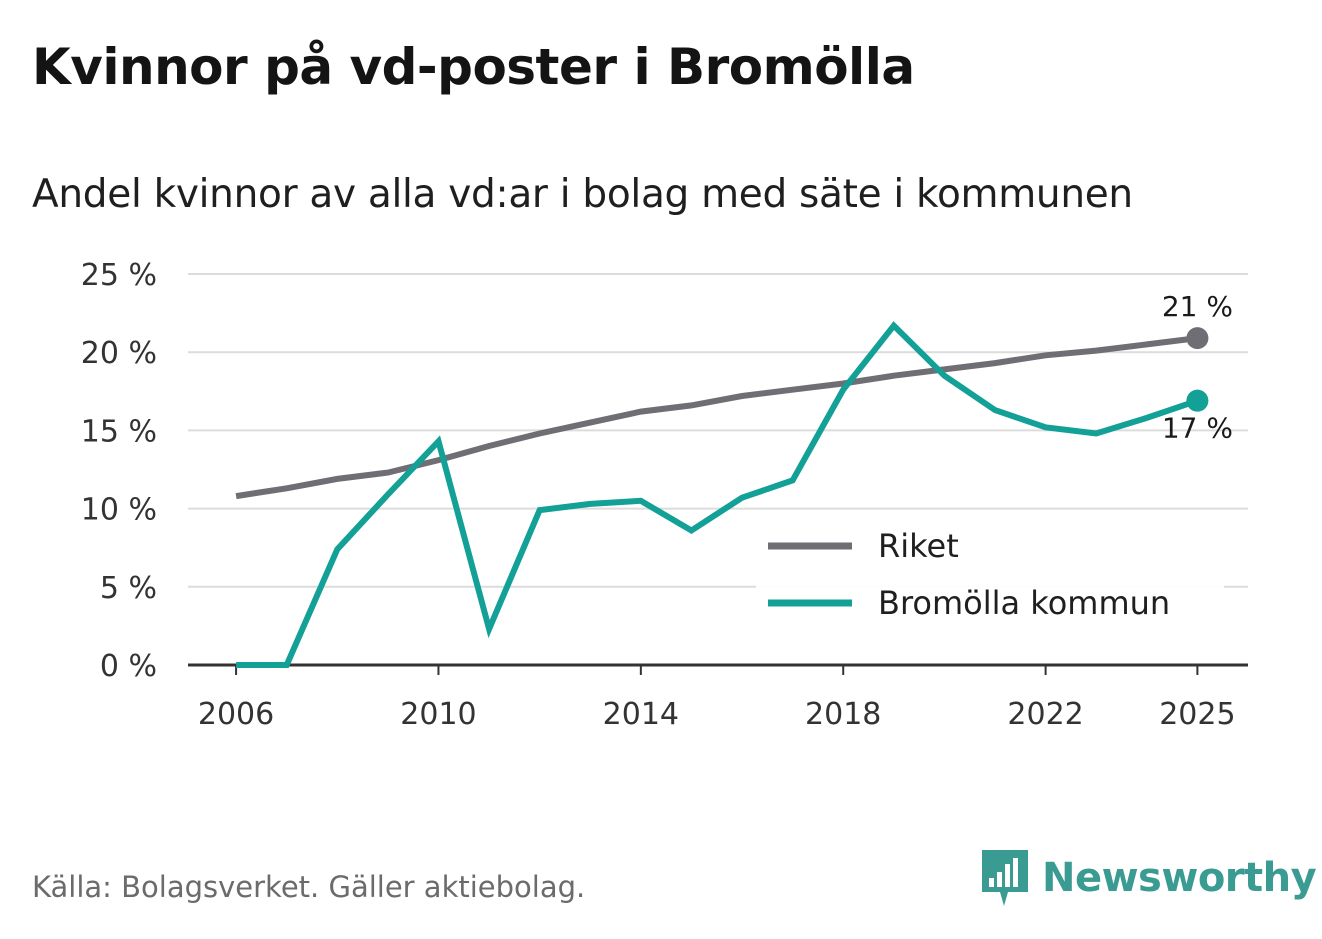 The width and height of the screenshot is (1322, 939). Describe the element at coordinates (843, 714) in the screenshot. I see `x-tick-label: 2018` at that location.